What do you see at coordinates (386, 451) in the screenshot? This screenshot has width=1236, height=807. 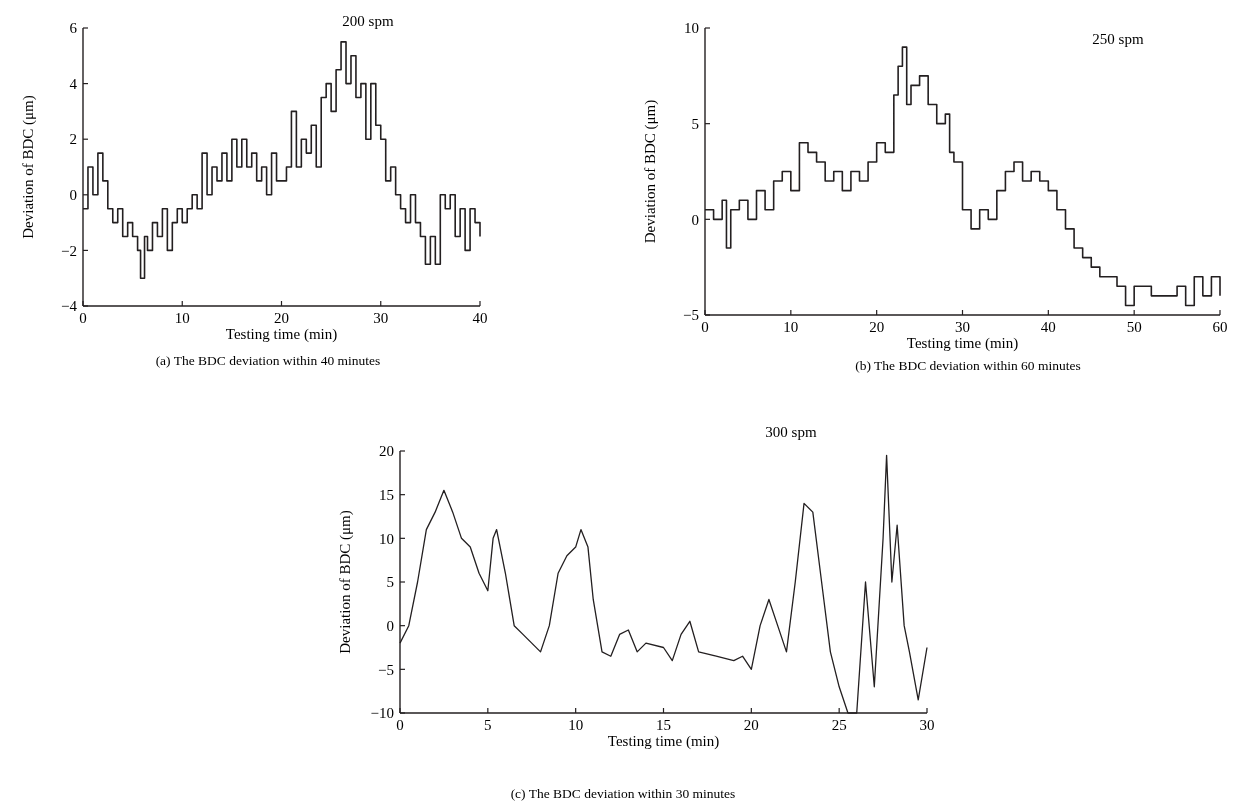 I see `y-tick-label: 20` at bounding box center [386, 451].